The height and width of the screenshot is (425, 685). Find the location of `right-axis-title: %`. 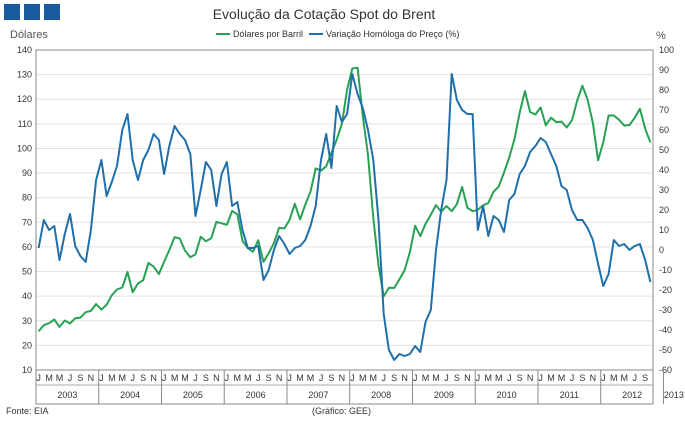

right-axis-title: % is located at coordinates (661, 36).